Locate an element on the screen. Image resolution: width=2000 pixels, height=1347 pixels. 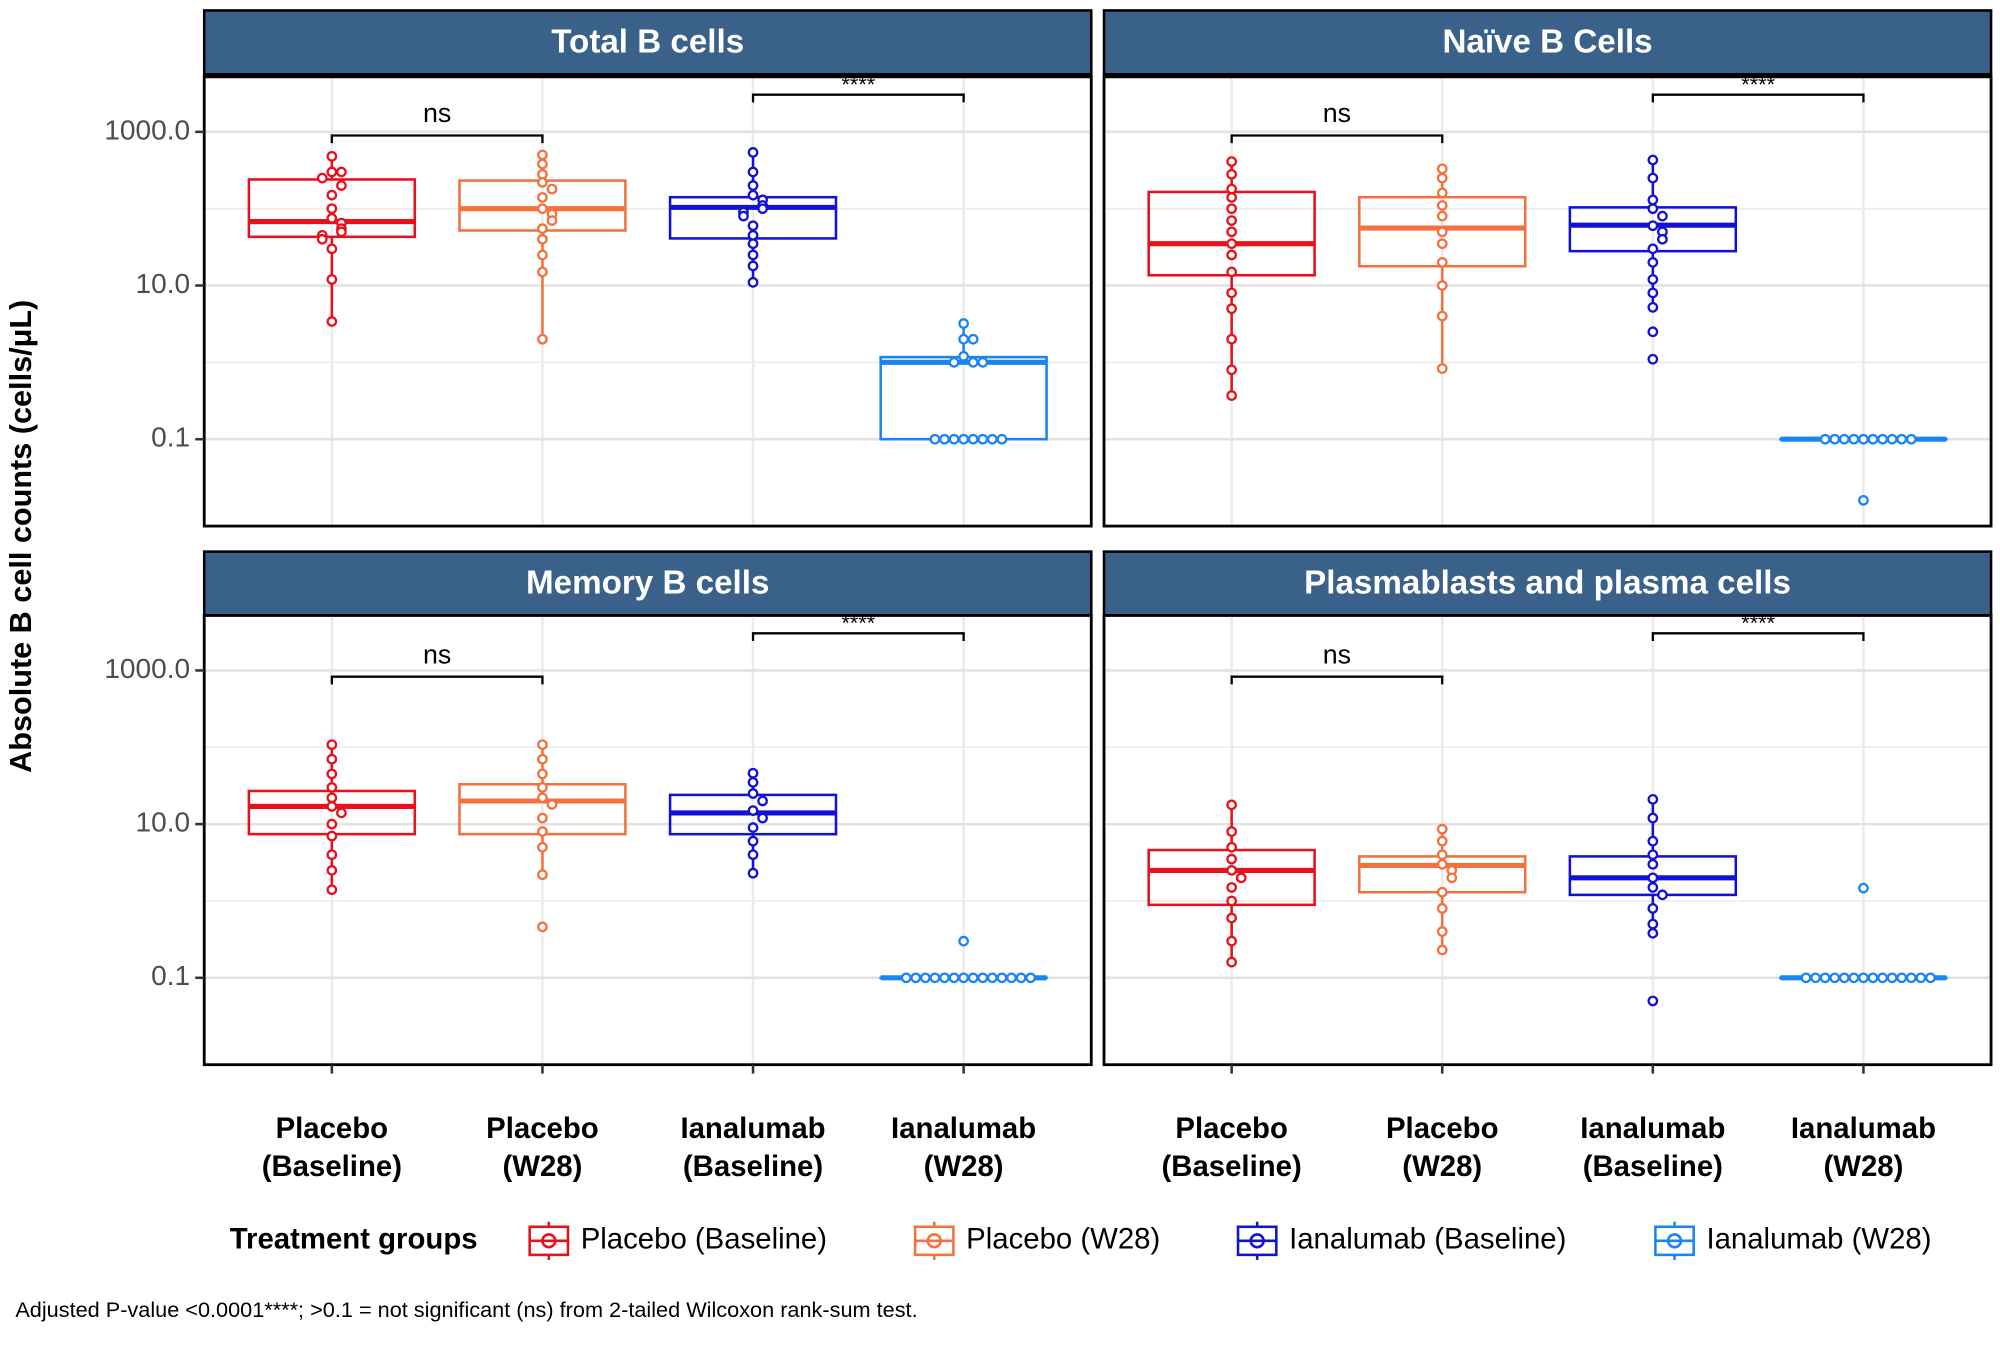
legend-key-point is located at coordinates (1257, 1241).